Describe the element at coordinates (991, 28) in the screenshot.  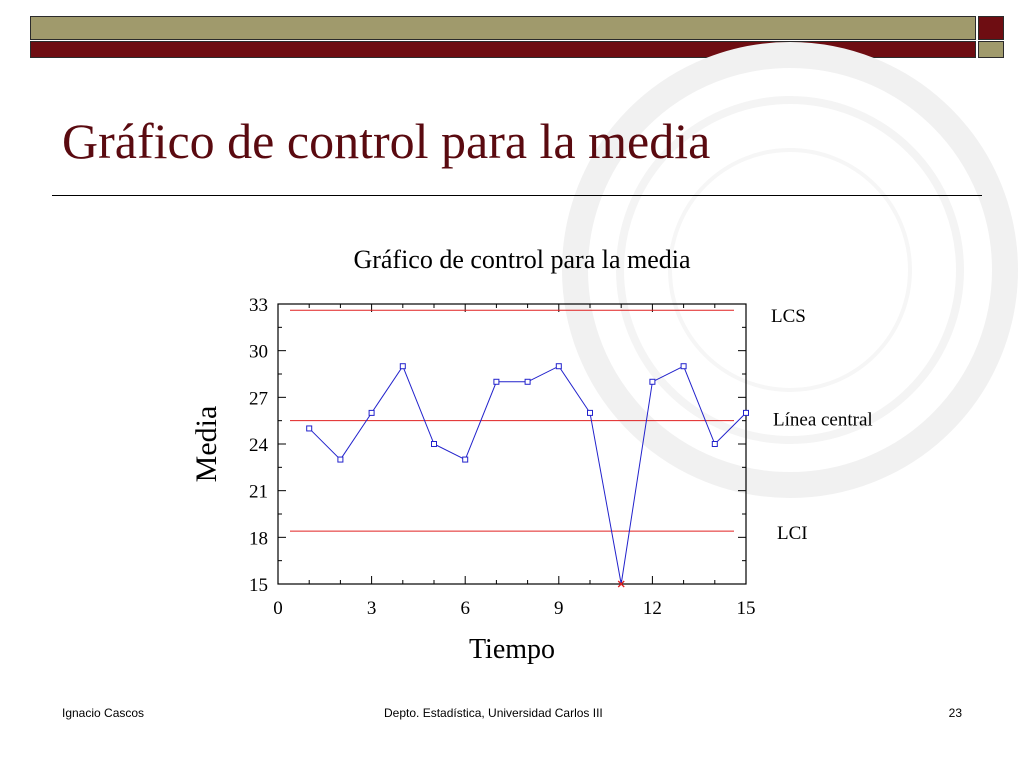
I see `maroon-square` at that location.